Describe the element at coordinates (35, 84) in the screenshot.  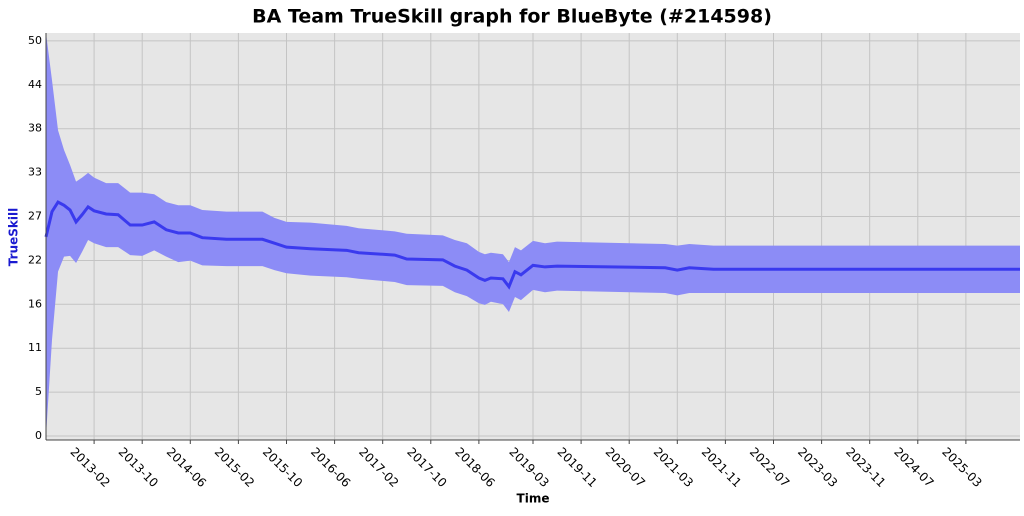
I see `y-tick-label: 44` at that location.